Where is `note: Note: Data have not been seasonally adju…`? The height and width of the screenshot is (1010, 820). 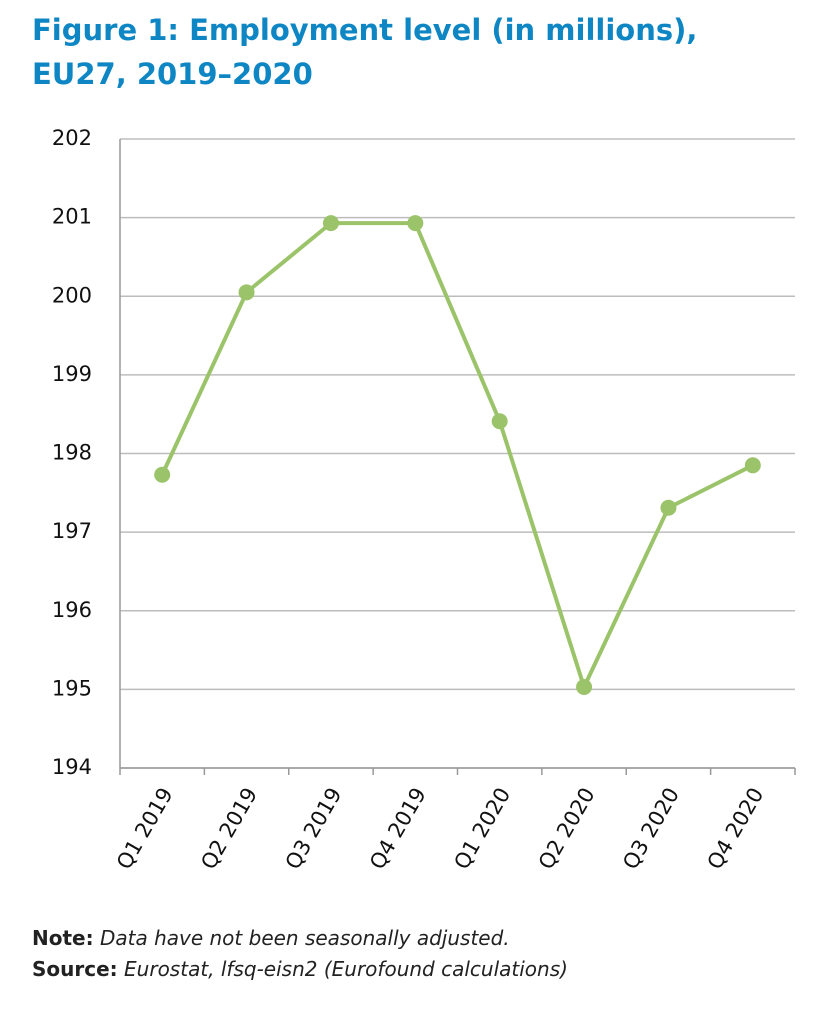 note: Note: Data have not been seasonally adju… is located at coordinates (271, 938).